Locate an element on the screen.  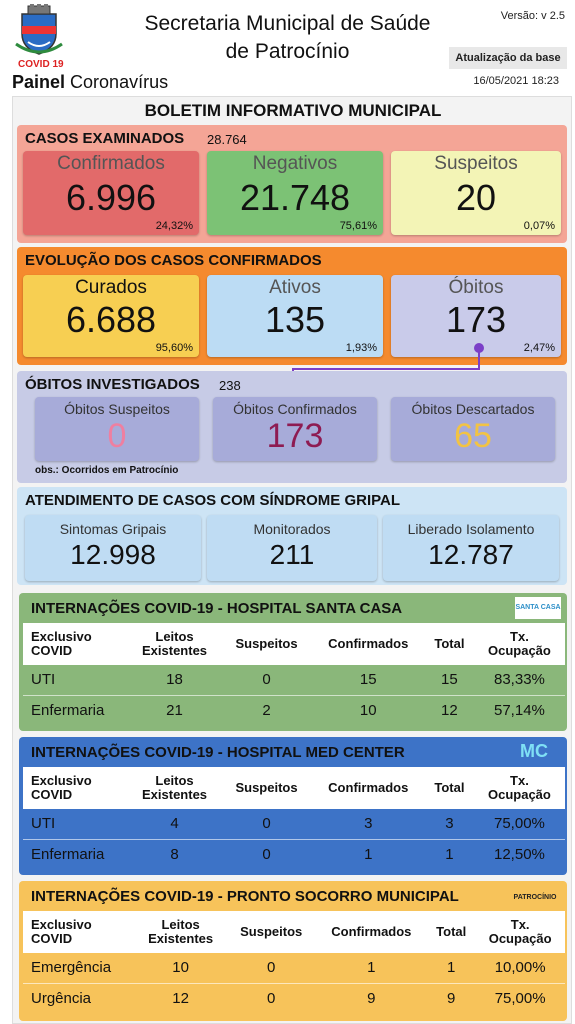
card-obitos-descartados: Óbitos Descartados 65 is located at coordinates (473, 429).